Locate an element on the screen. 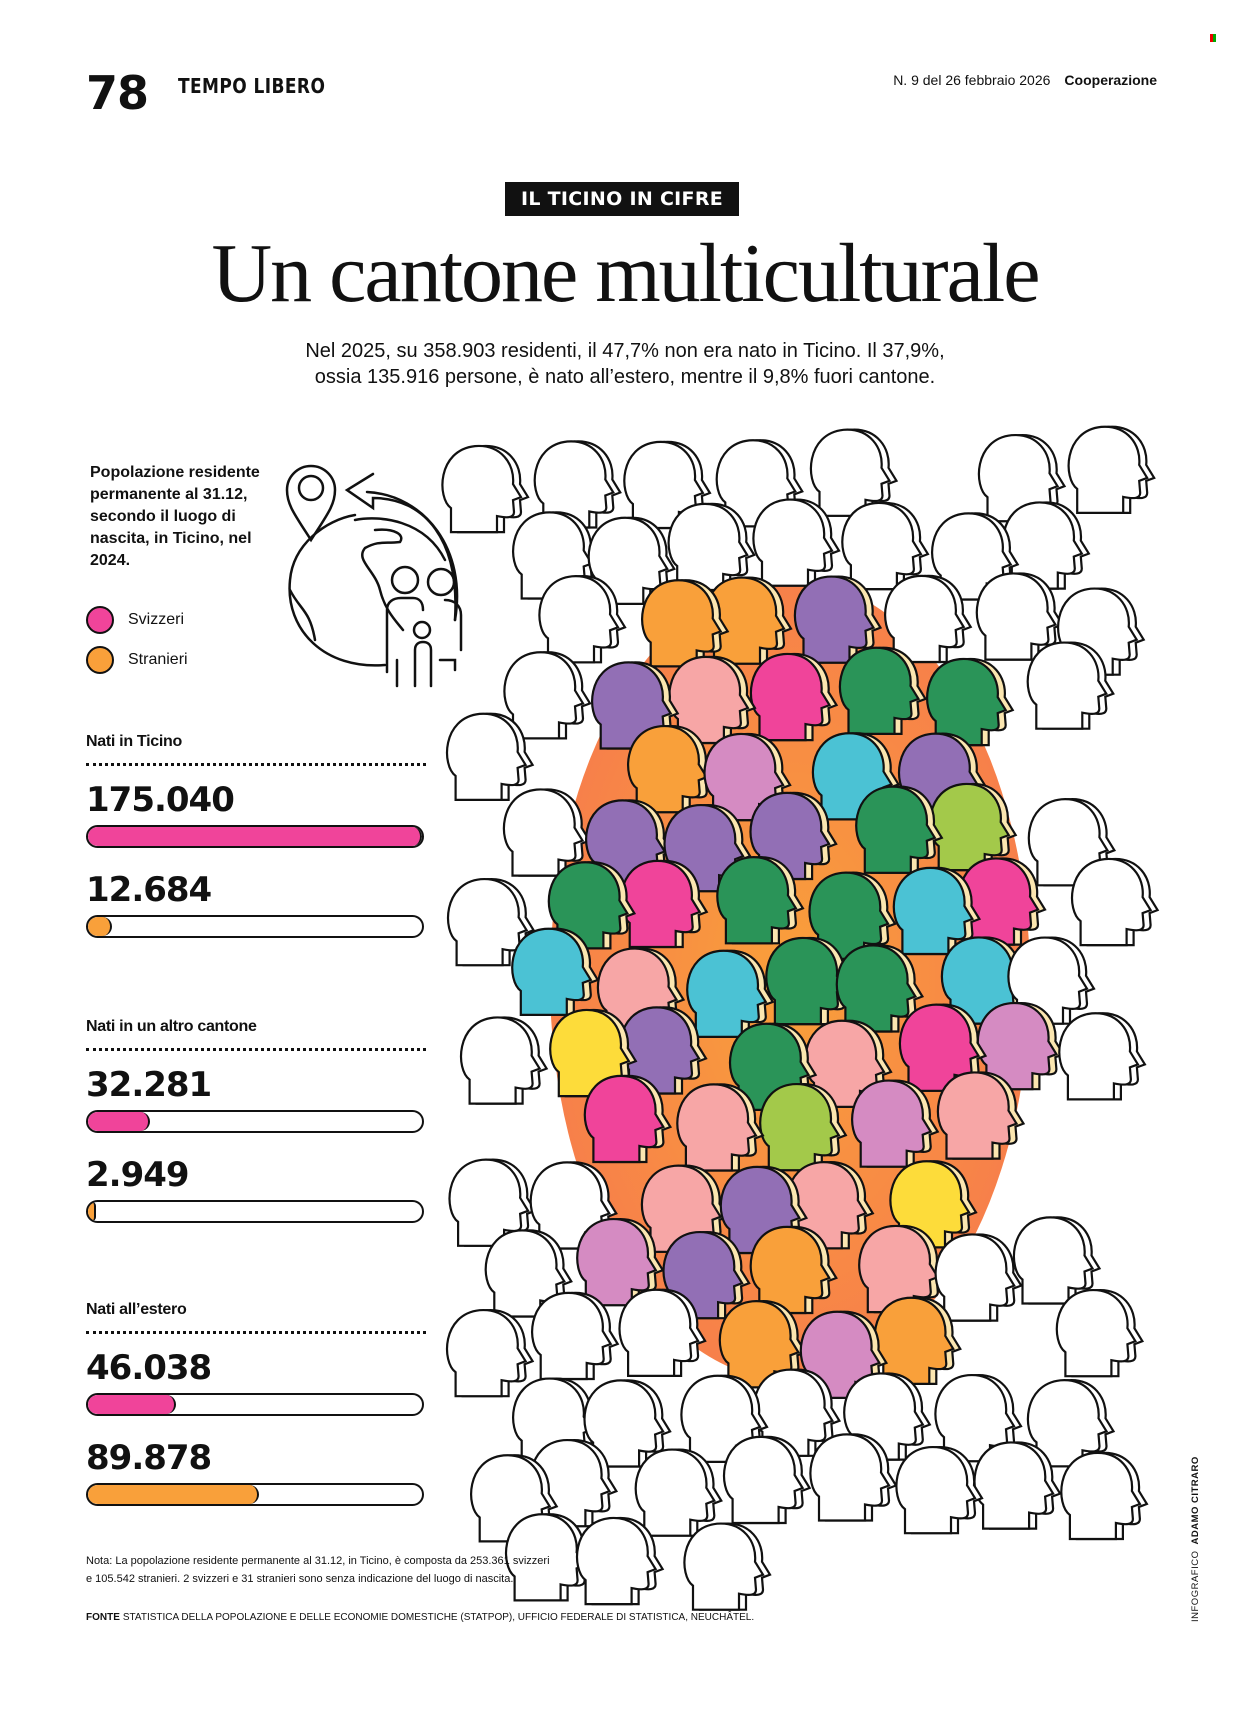 This screenshot has height=1727, width=1250. legend-swatch-stranieri is located at coordinates (100, 660).